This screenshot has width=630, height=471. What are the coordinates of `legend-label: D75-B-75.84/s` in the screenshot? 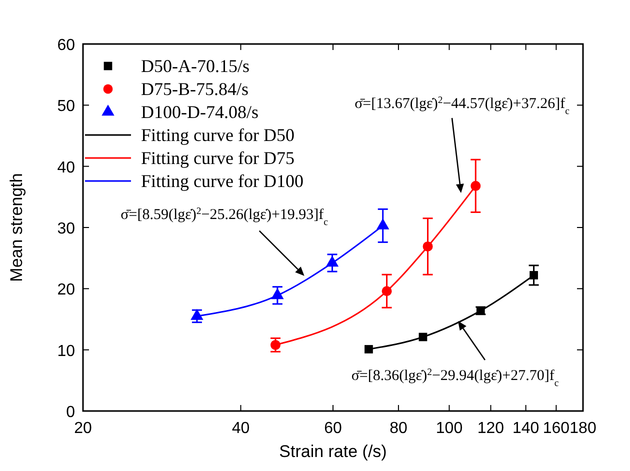 It's located at (194, 89).